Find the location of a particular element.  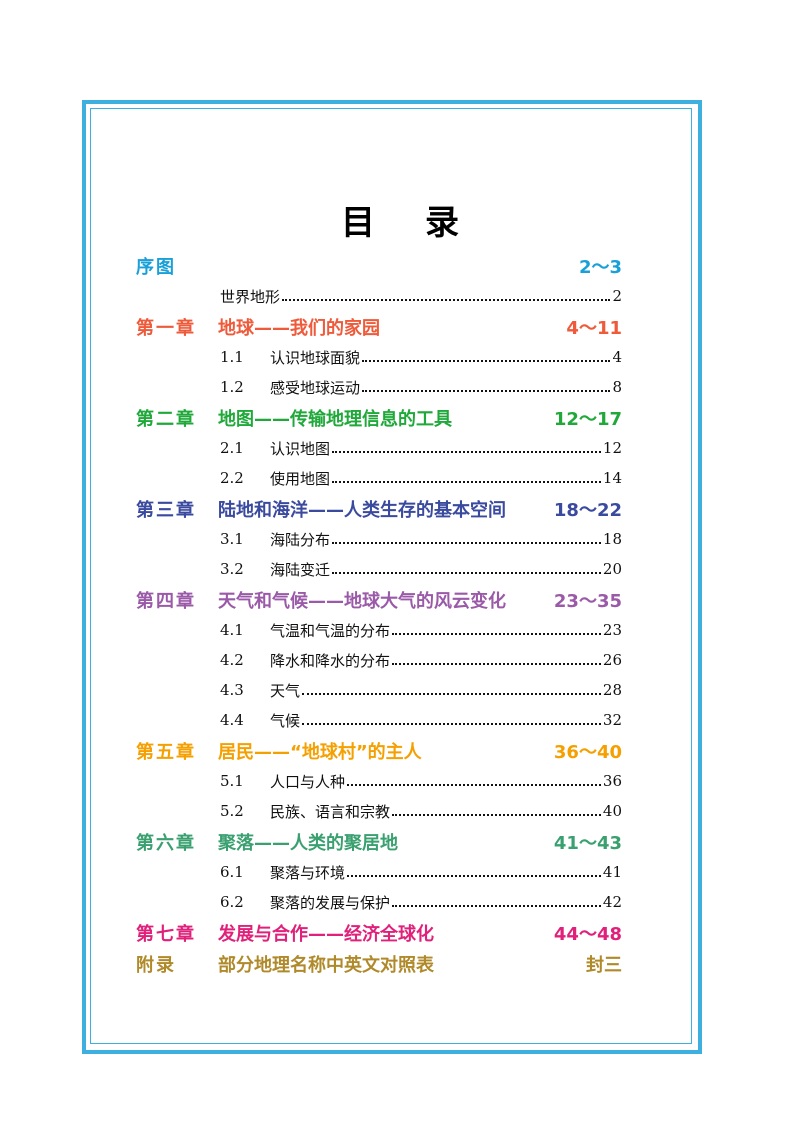

section-heading: 第六章 聚落——人类的聚居地 41～43 is located at coordinates (379, 841).